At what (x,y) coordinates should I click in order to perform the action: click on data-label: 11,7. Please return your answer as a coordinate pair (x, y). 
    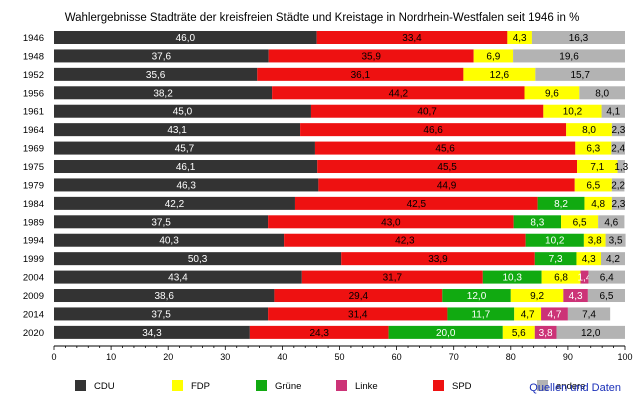
    Looking at the image, I should click on (480, 314).